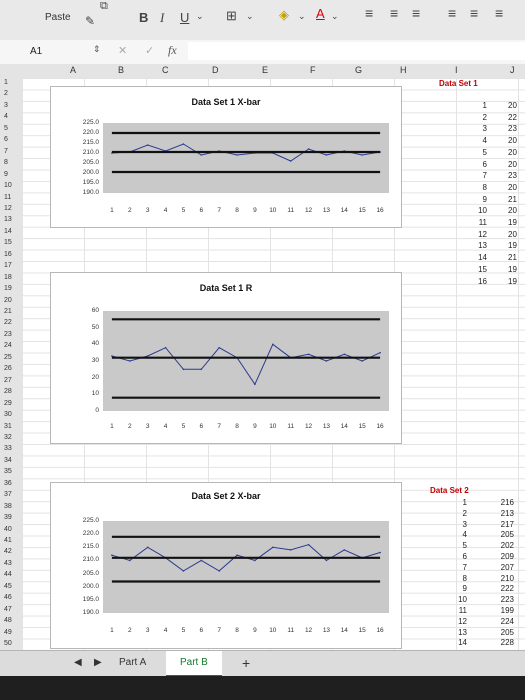  I want to click on data-set1-index-cell: 11, so click(482, 222).